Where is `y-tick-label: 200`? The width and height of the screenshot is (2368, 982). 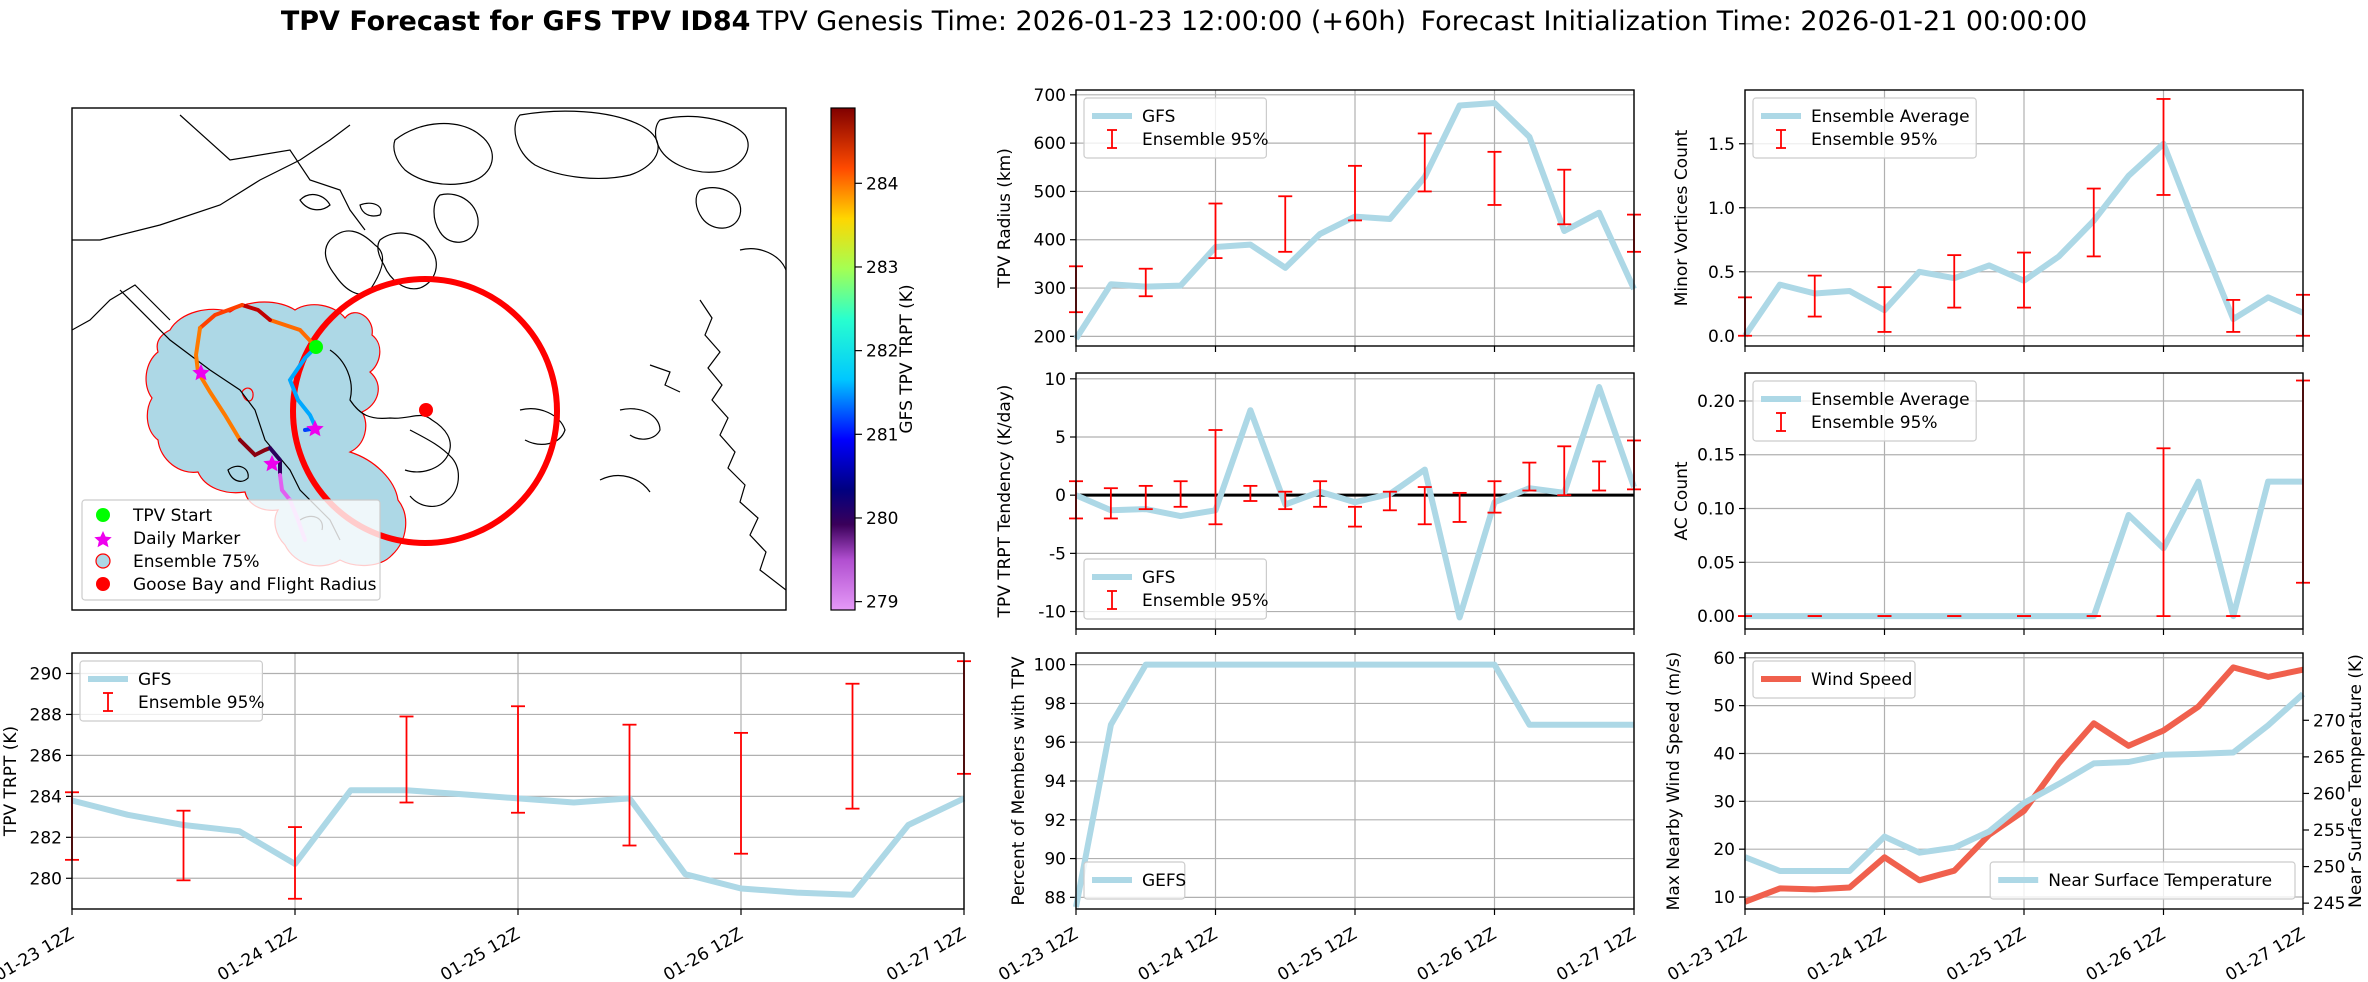
y-tick-label: 200 is located at coordinates (1050, 337).